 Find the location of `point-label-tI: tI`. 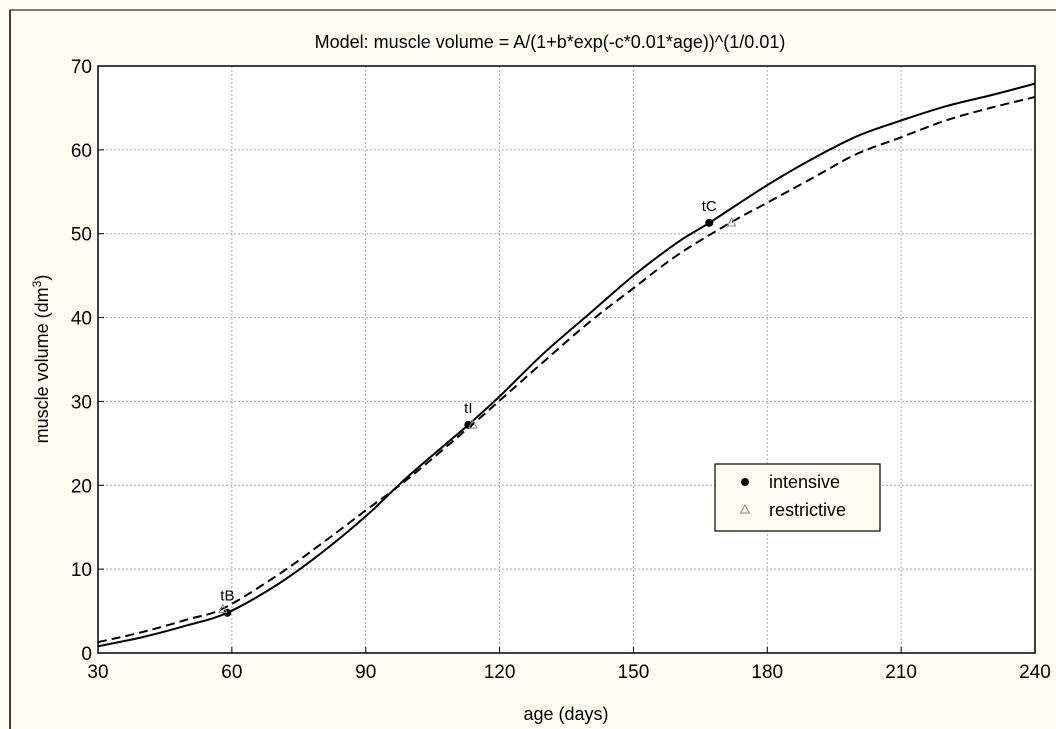

point-label-tI: tI is located at coordinates (468, 408).